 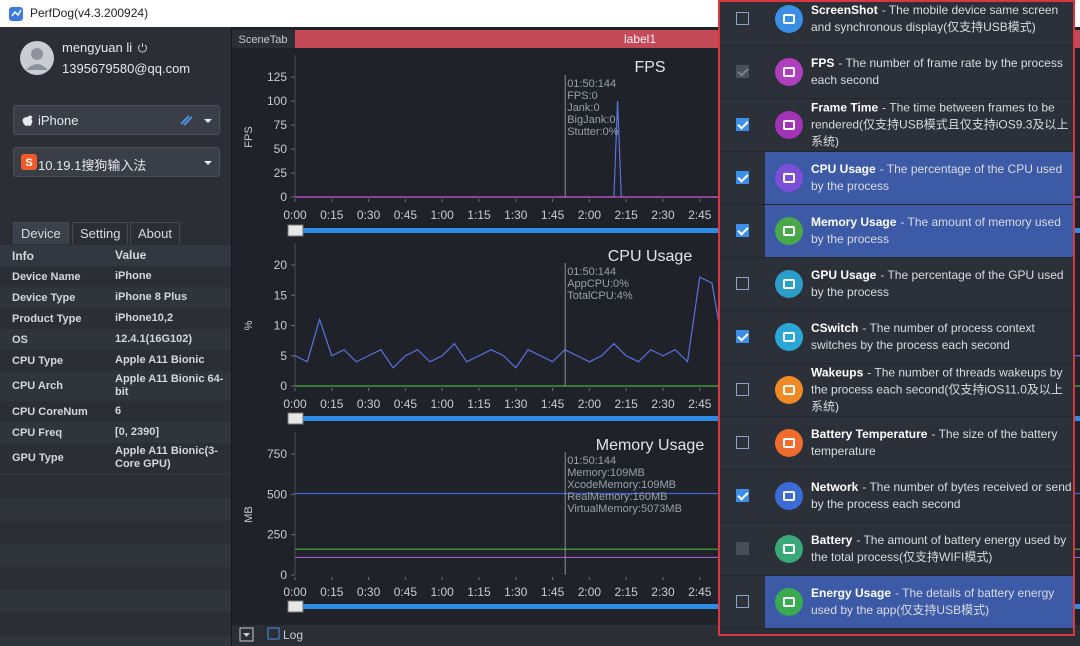 What do you see at coordinates (37, 432) in the screenshot?
I see `info-key: CPU Freq` at bounding box center [37, 432].